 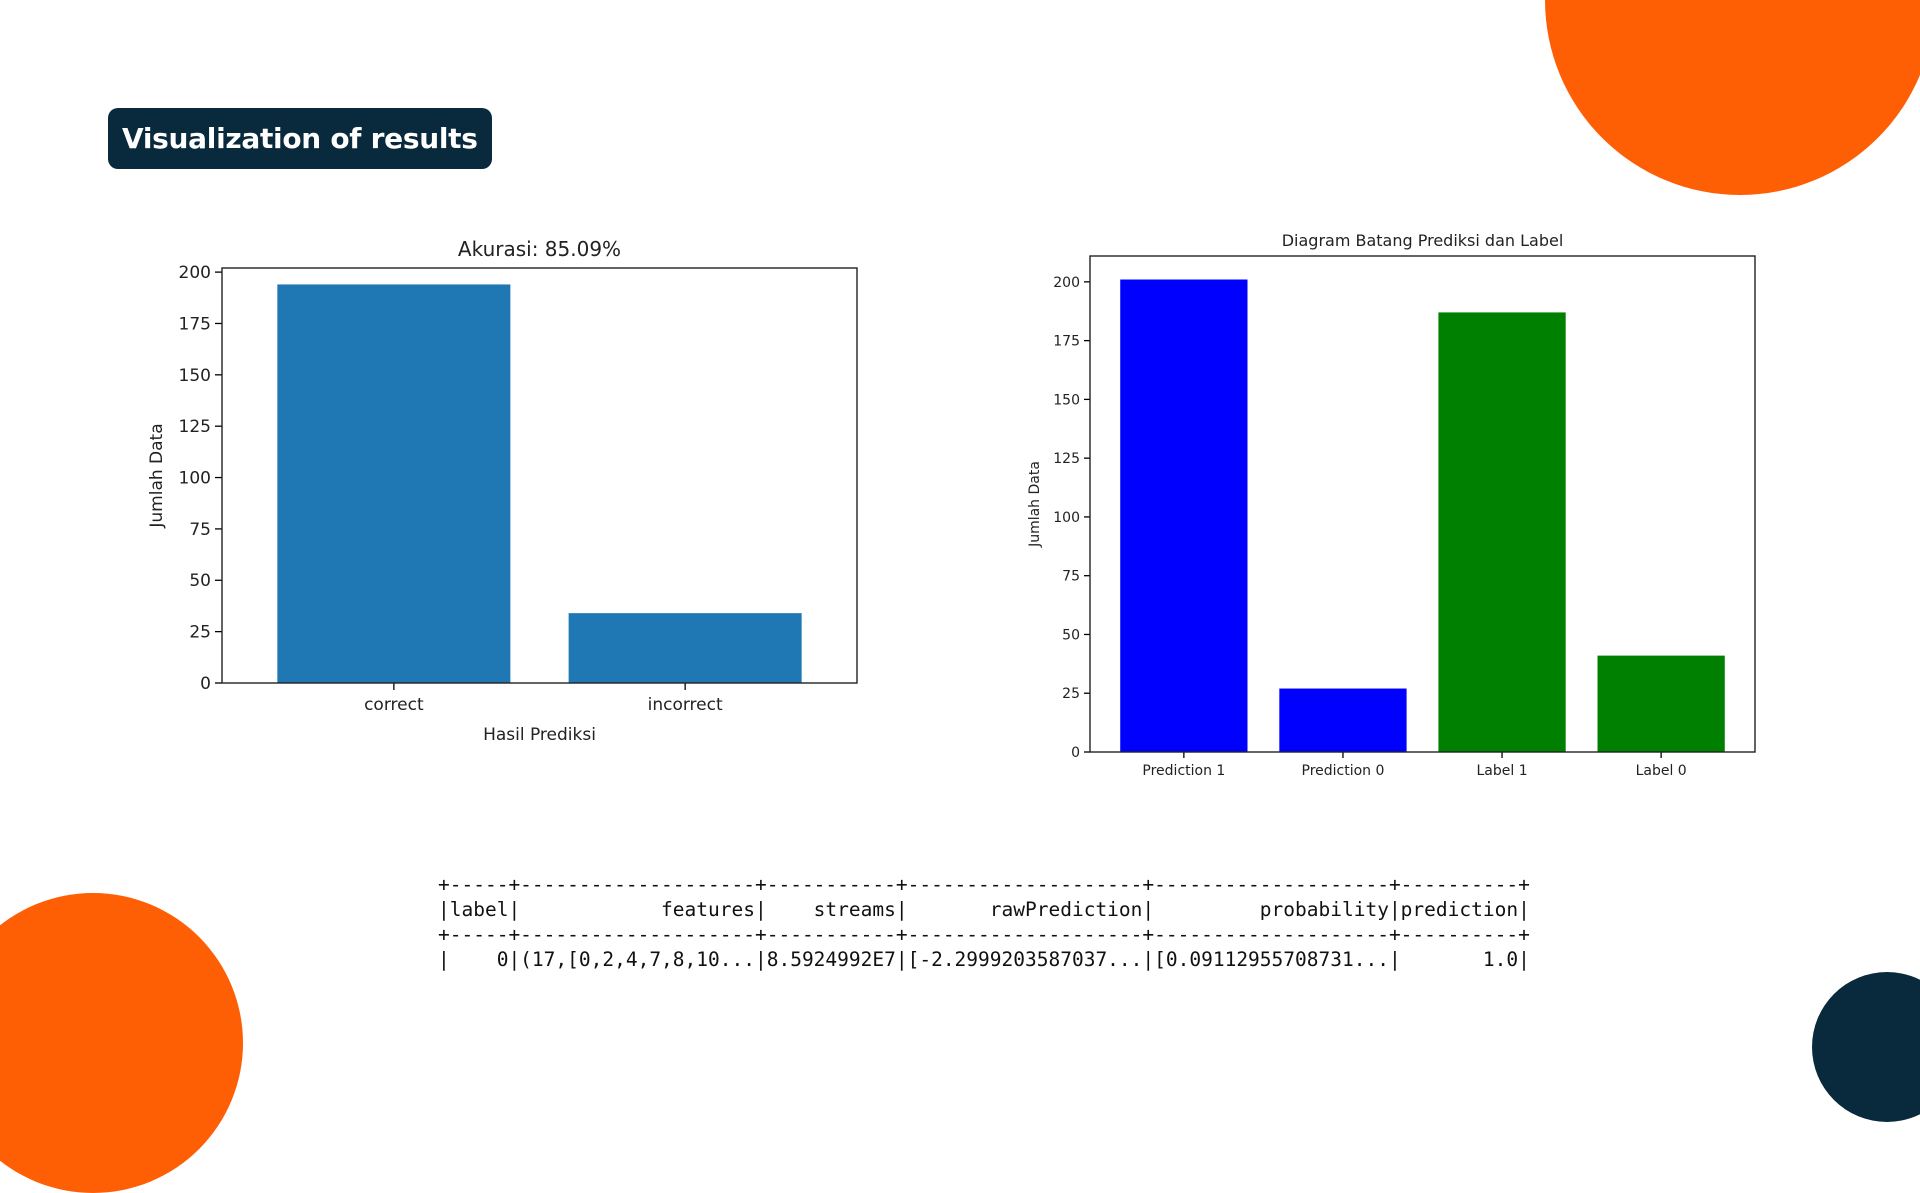 I want to click on x-tick-label: correct, so click(x=394, y=705).